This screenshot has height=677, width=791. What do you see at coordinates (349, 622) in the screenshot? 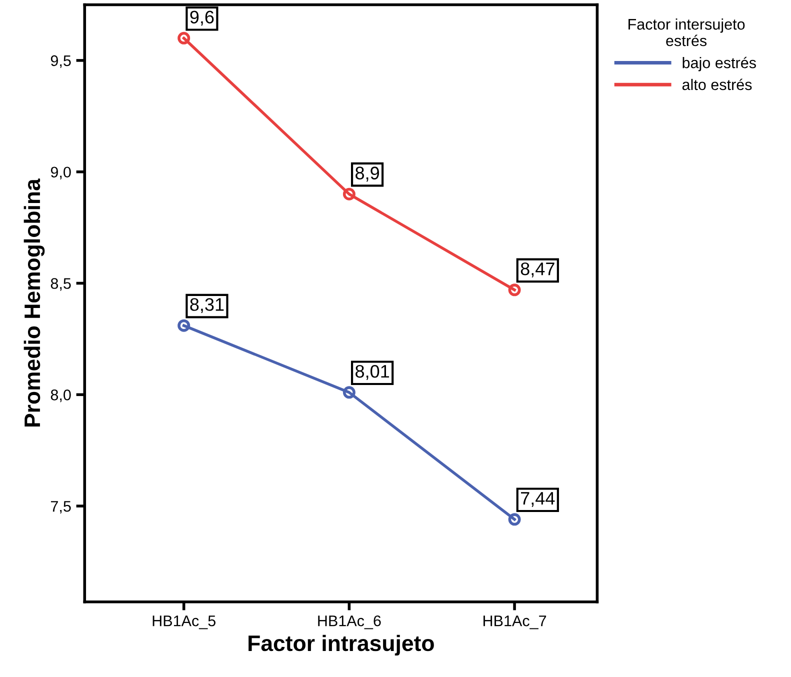
I see `x-tick-label: HB1Ac_6` at bounding box center [349, 622].